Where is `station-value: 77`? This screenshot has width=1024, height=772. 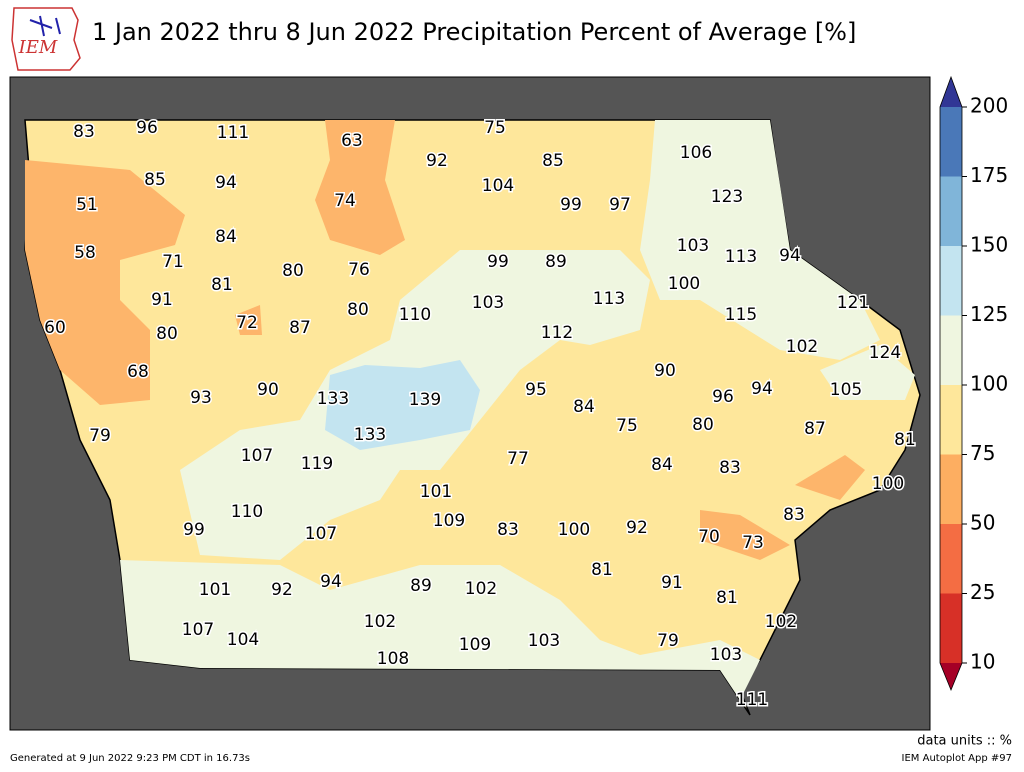
station-value: 77 is located at coordinates (518, 459).